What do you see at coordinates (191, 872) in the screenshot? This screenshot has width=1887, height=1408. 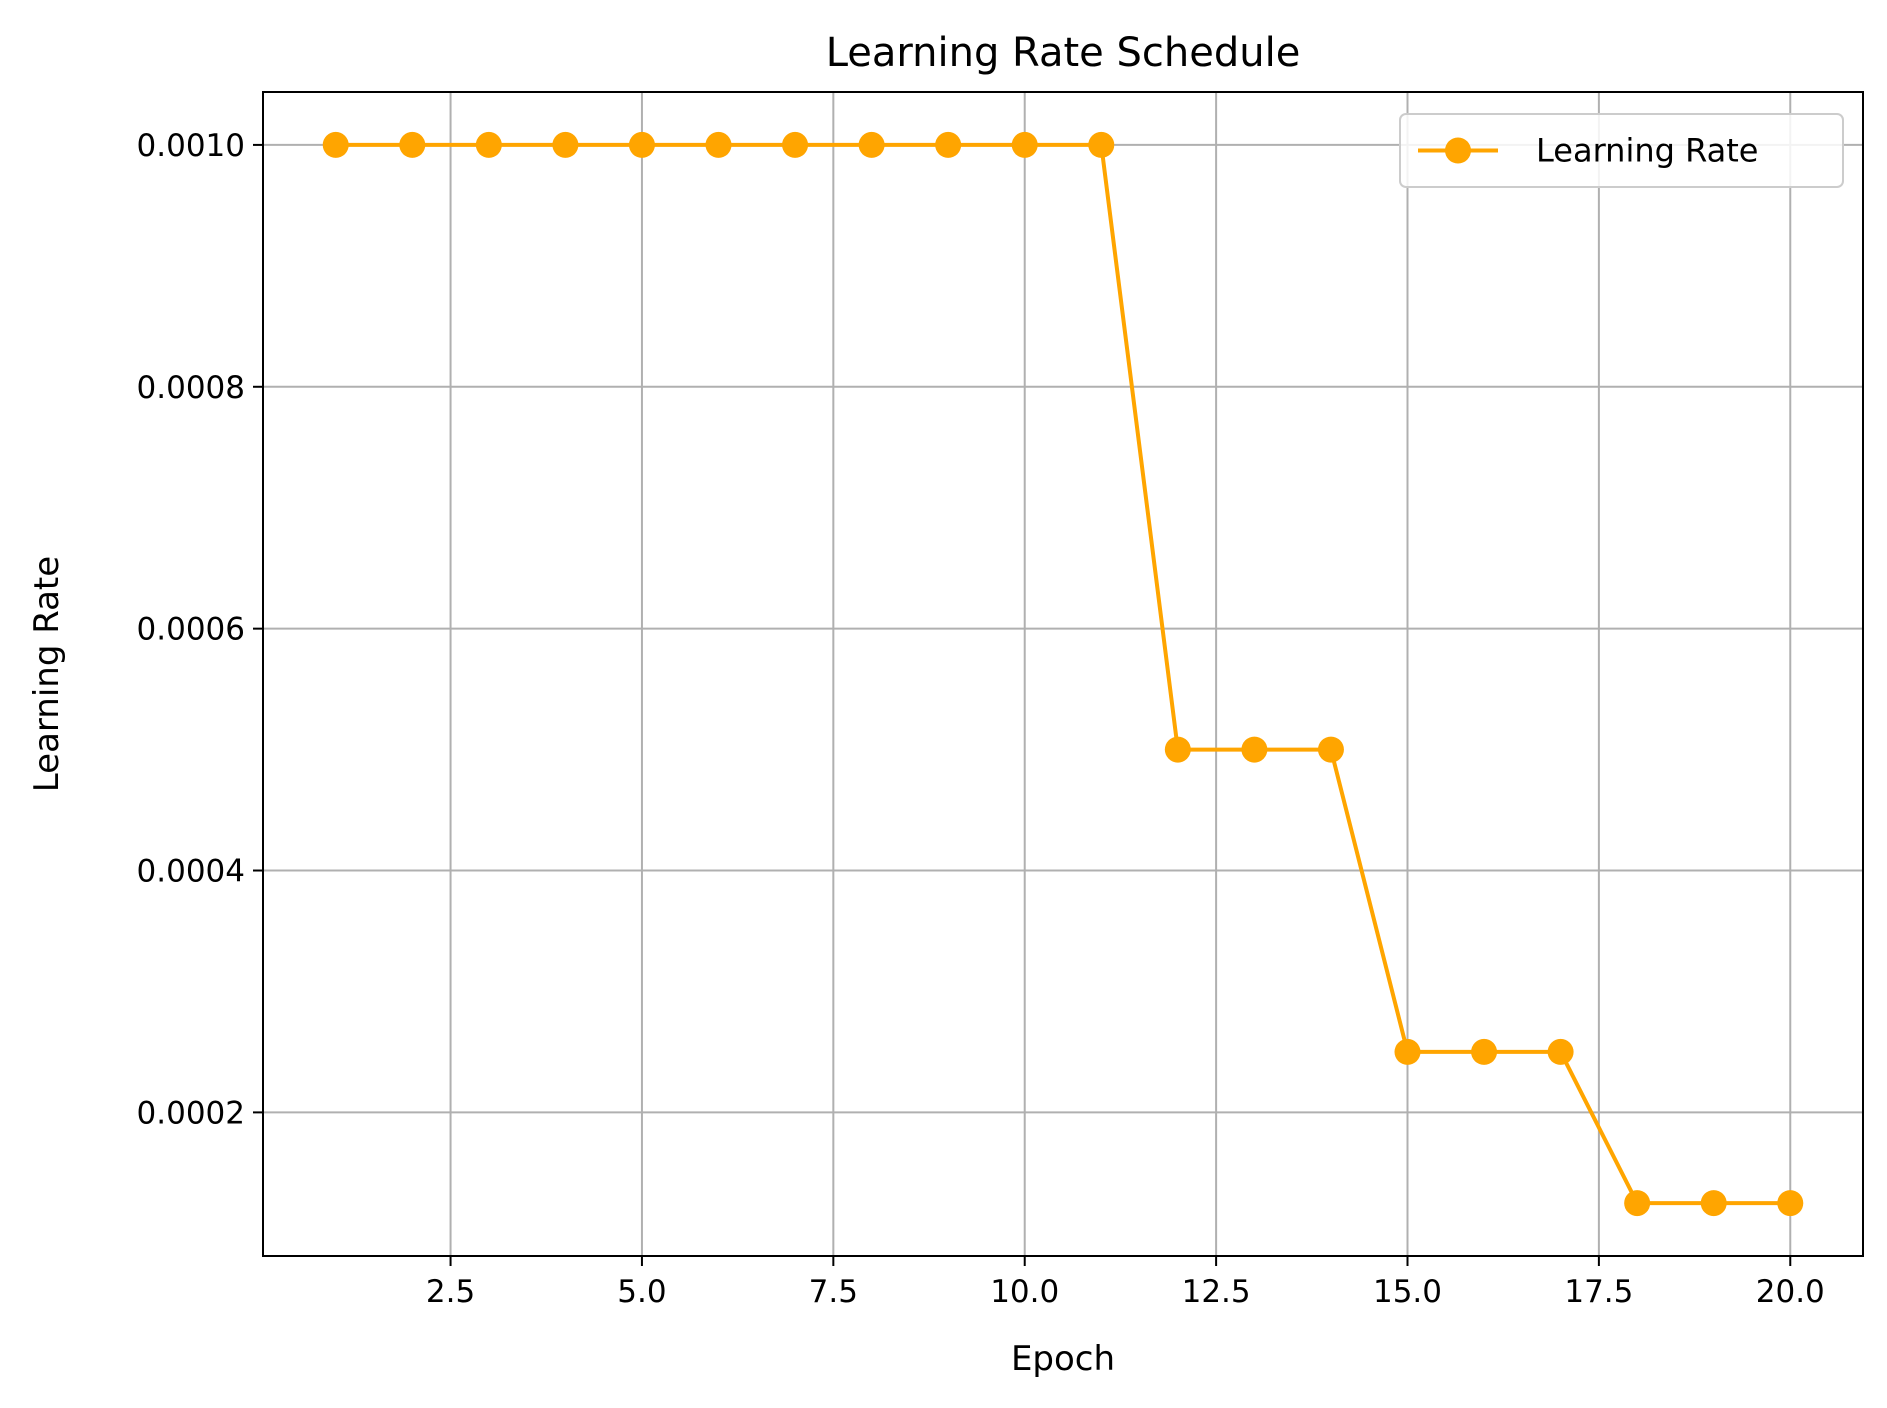 I see `y-tick-label: 0.0004` at bounding box center [191, 872].